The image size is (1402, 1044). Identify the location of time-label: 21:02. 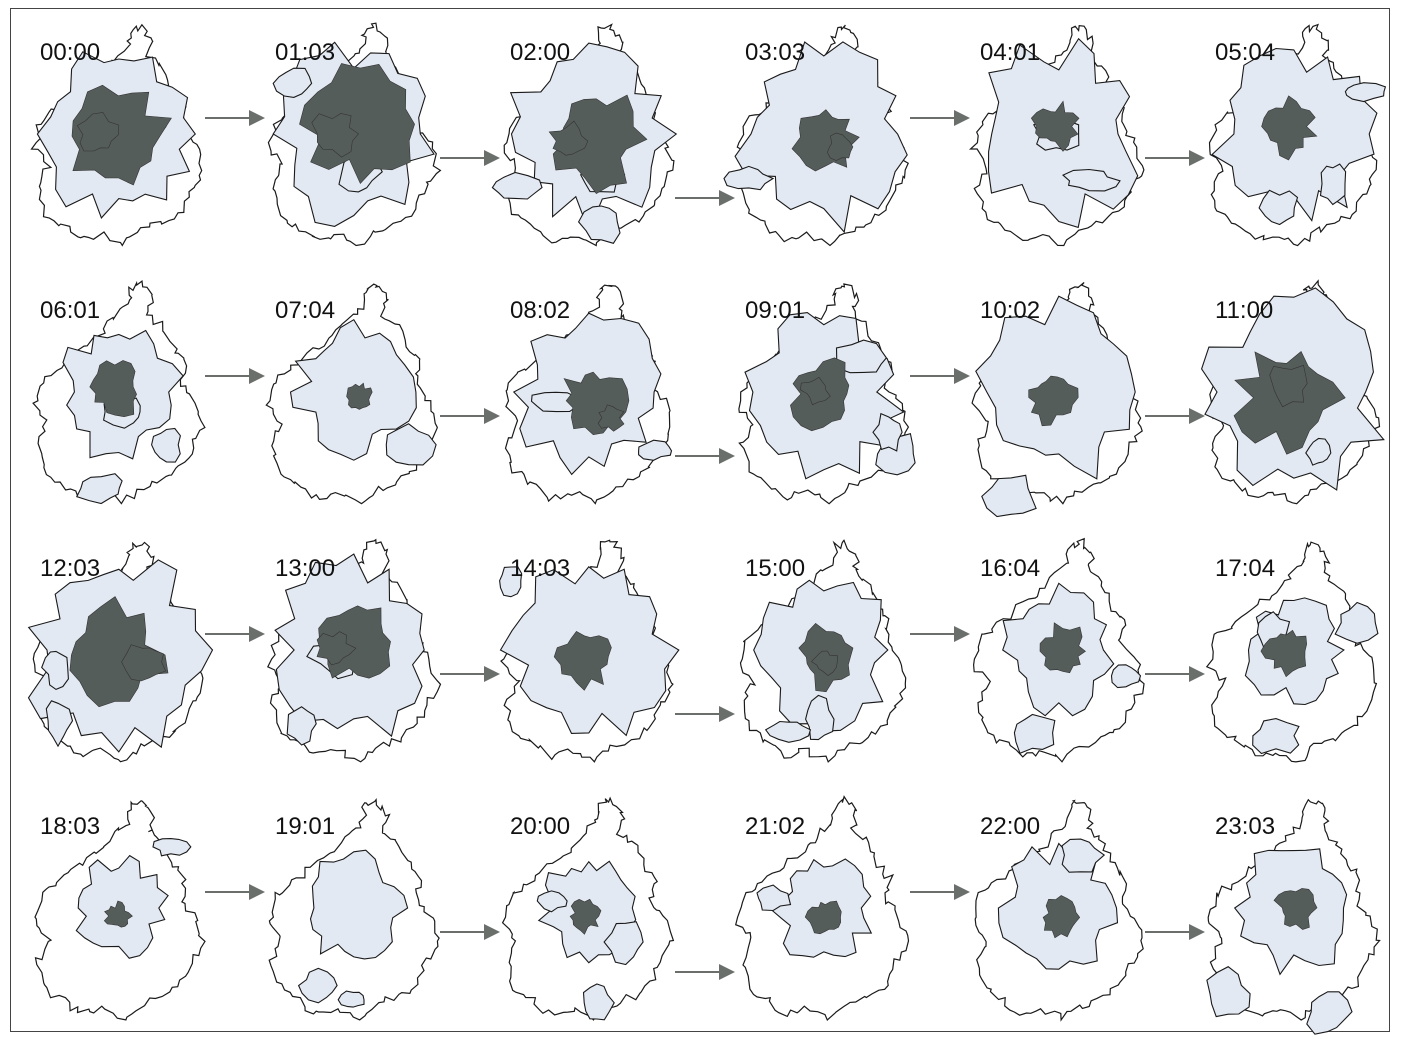
(775, 826).